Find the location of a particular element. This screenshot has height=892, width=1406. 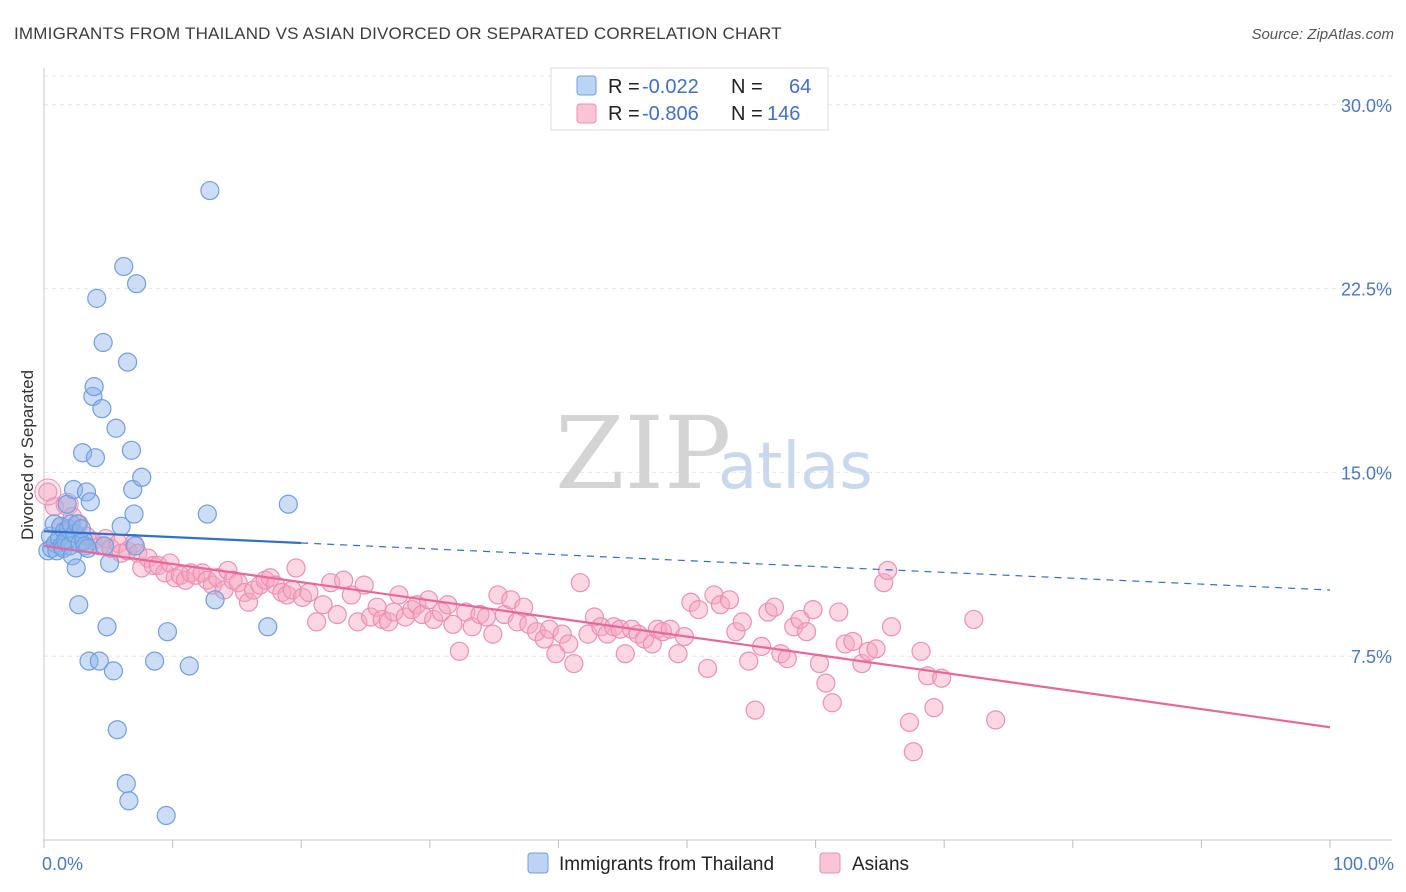

legend-r-value-asians: -0.806 is located at coordinates (670, 114).